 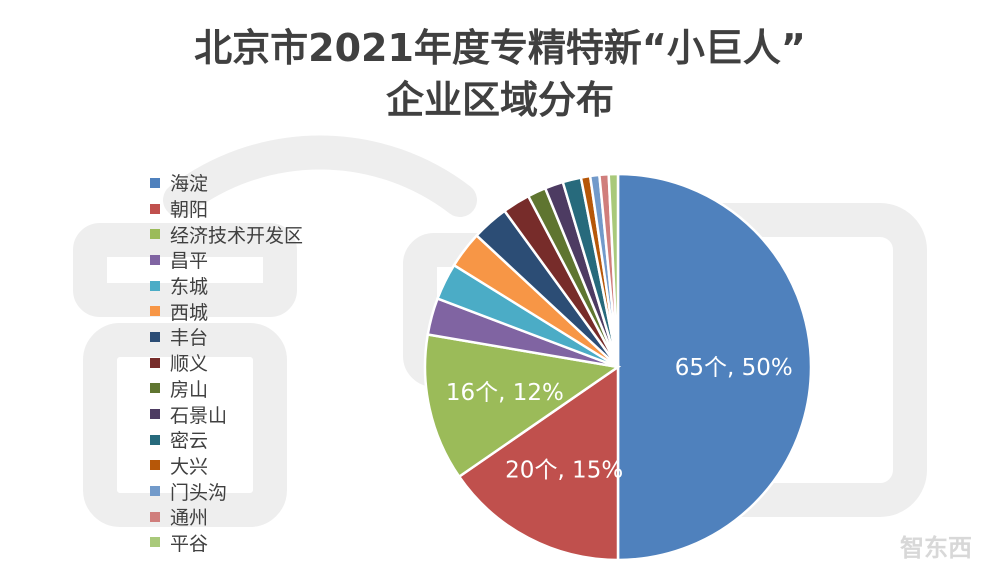 What do you see at coordinates (189, 441) in the screenshot?
I see `legend-label: 密云` at bounding box center [189, 441].